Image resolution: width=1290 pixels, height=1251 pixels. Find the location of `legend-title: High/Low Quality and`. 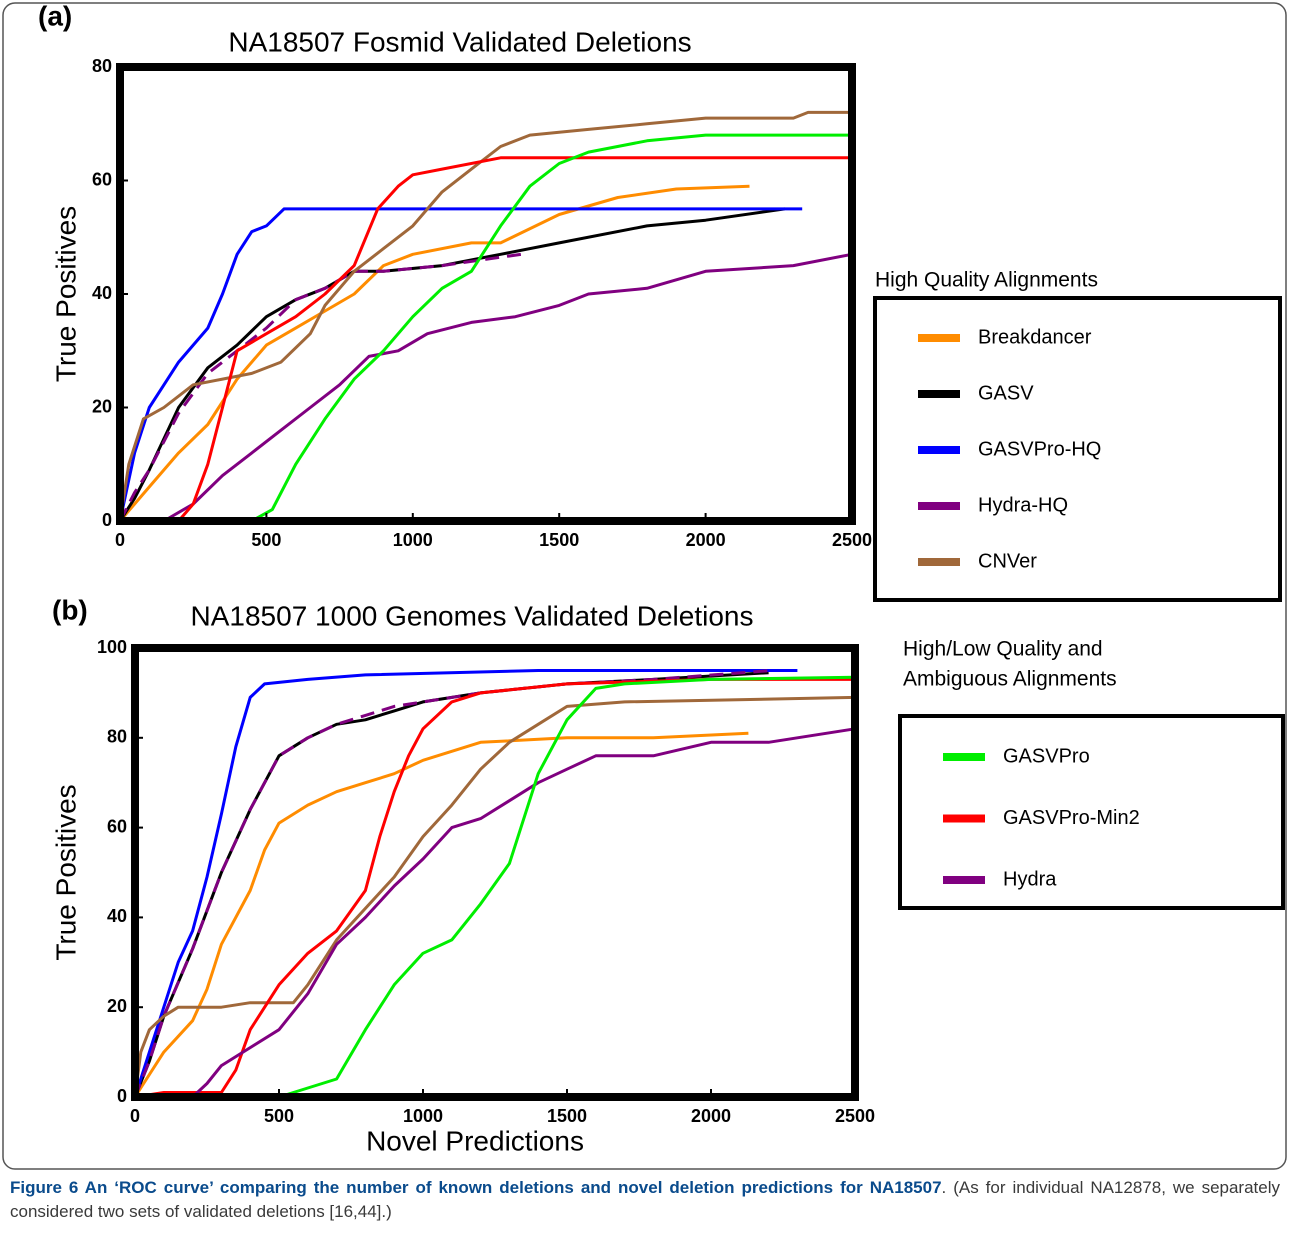

legend-title: High/Low Quality and is located at coordinates (1003, 649).